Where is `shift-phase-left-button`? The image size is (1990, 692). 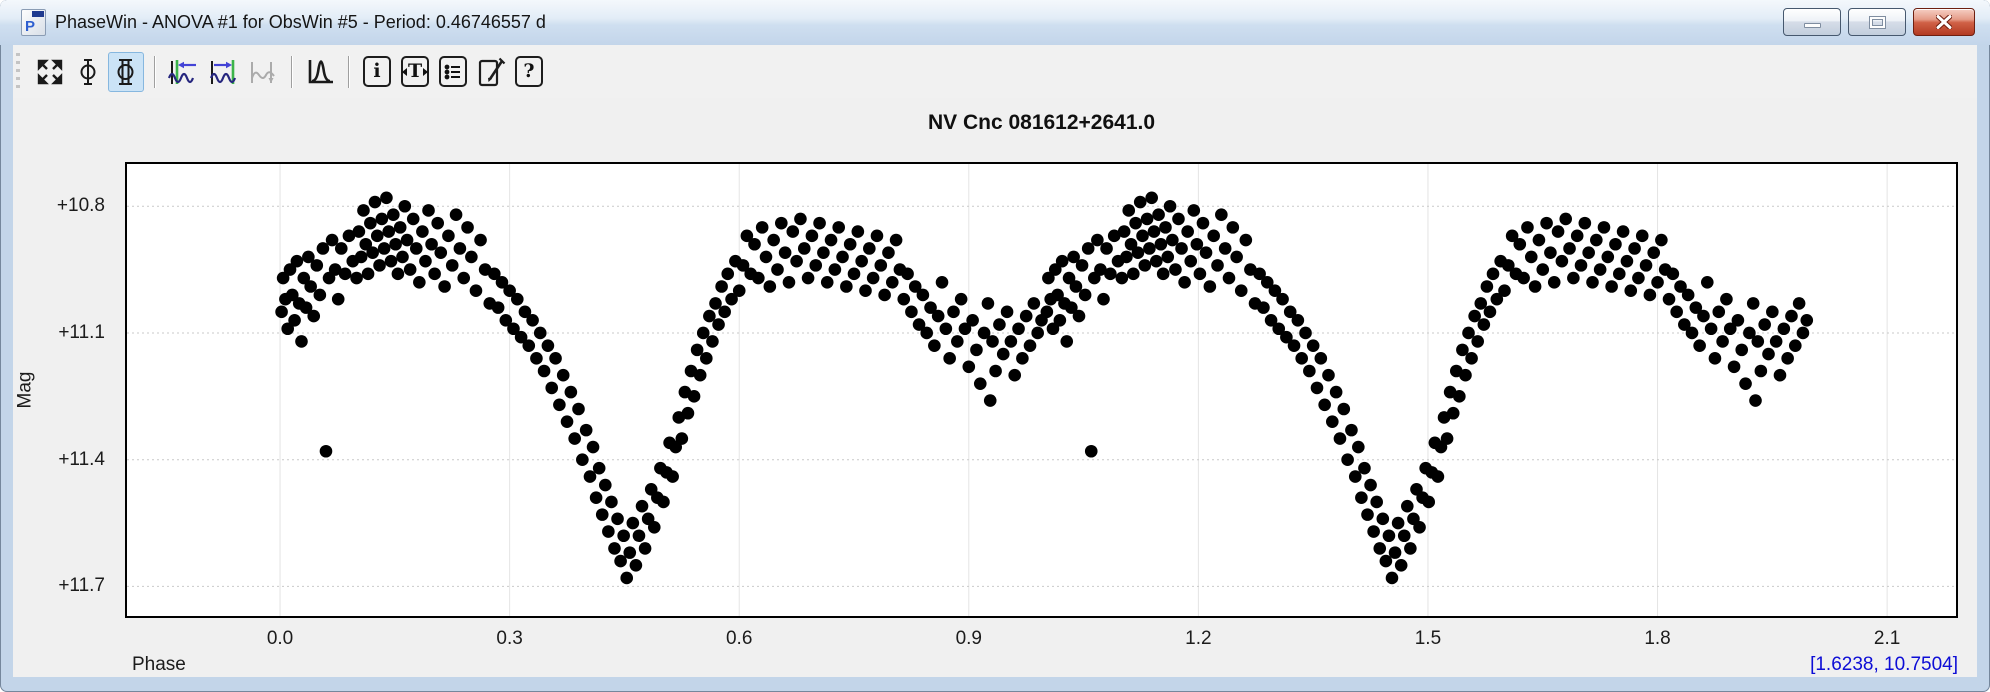
shift-phase-left-button is located at coordinates (184, 72).